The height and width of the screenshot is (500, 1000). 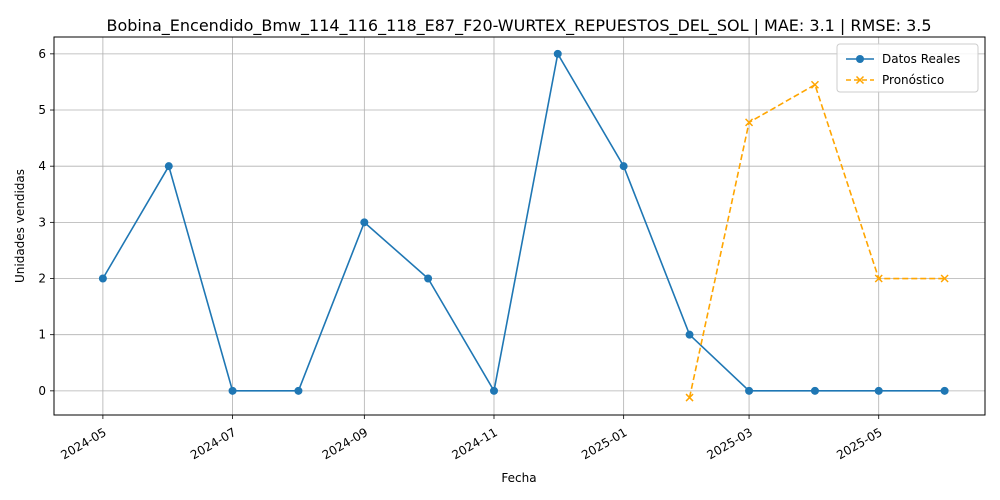 What do you see at coordinates (913, 80) in the screenshot?
I see `legend-label-pronostico: Pronóstico` at bounding box center [913, 80].